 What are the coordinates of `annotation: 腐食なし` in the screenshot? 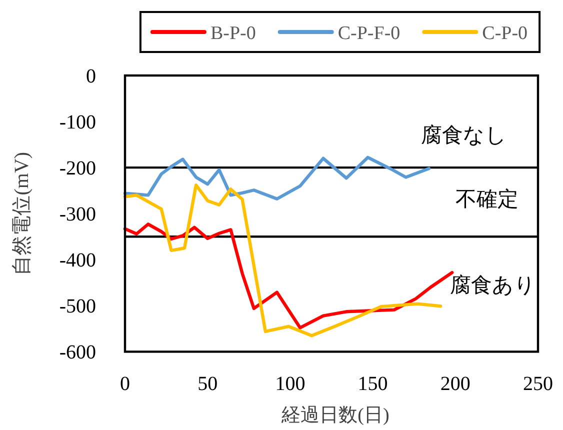 It's located at (464, 135).